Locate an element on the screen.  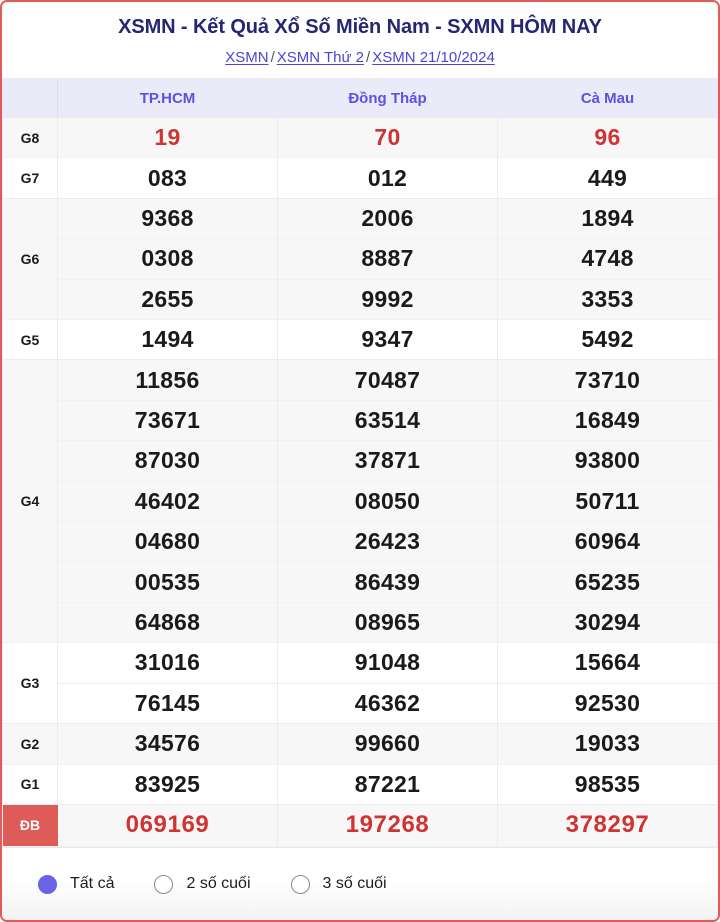
table-row: G1 83925 87221 98535 is located at coordinates (360, 784).